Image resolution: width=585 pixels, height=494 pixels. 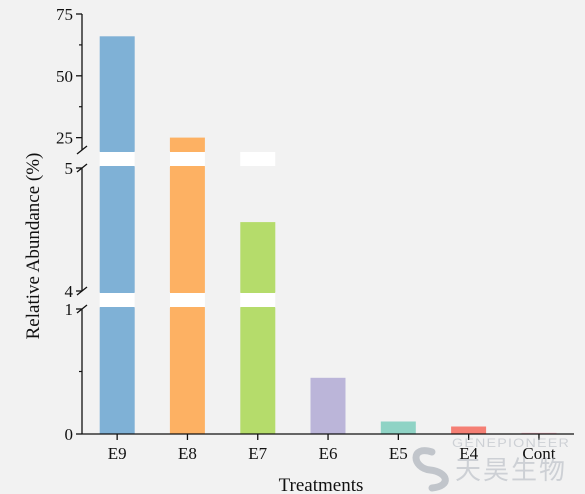 I want to click on watermark-swirl-icon, so click(x=430, y=469).